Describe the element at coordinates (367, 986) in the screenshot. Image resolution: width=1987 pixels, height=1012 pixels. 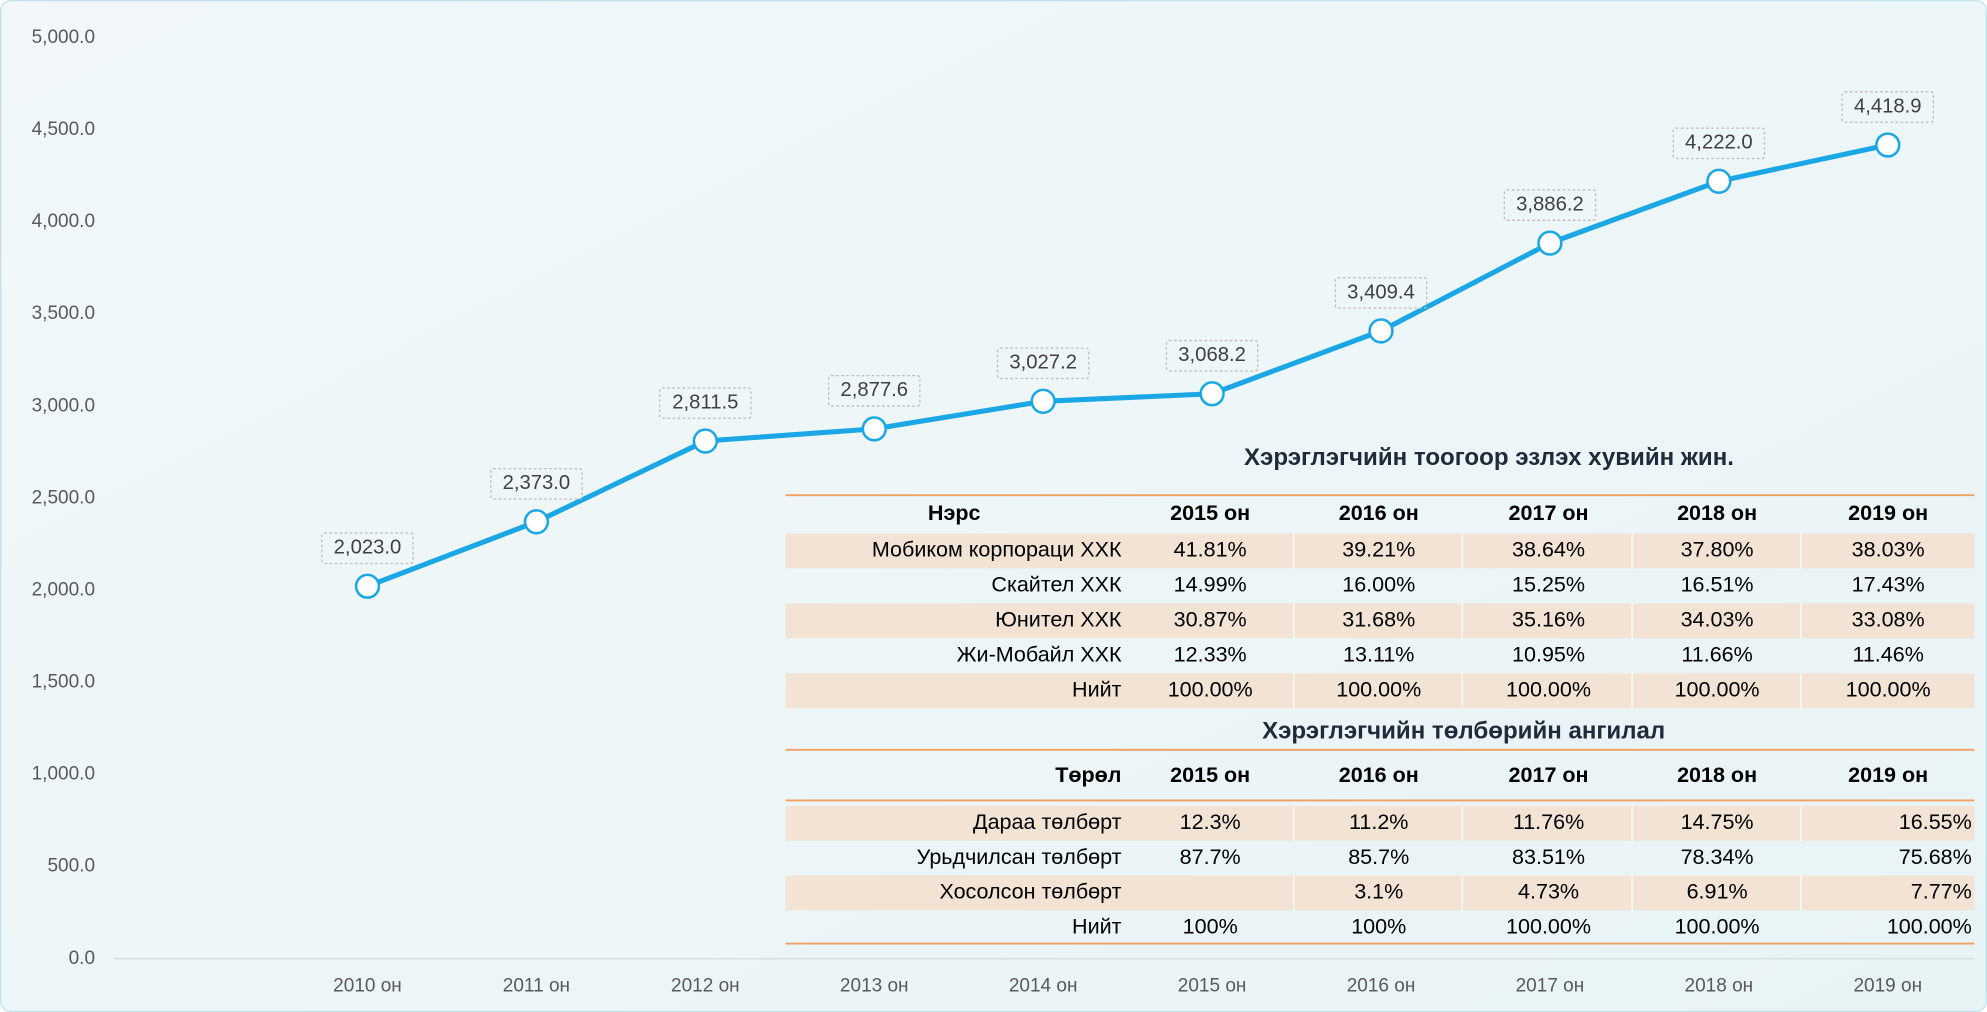
I see `x-tick-label: 2010 он` at that location.